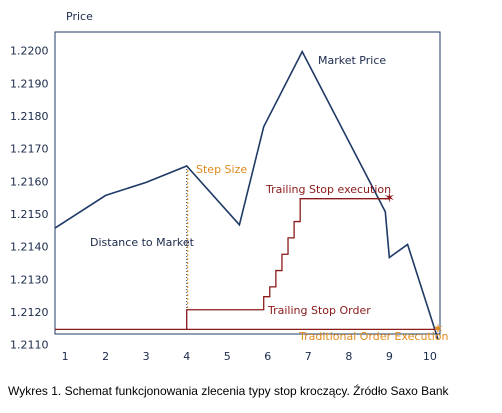  Describe the element at coordinates (308, 356) in the screenshot. I see `x-tick-label: 7` at that location.